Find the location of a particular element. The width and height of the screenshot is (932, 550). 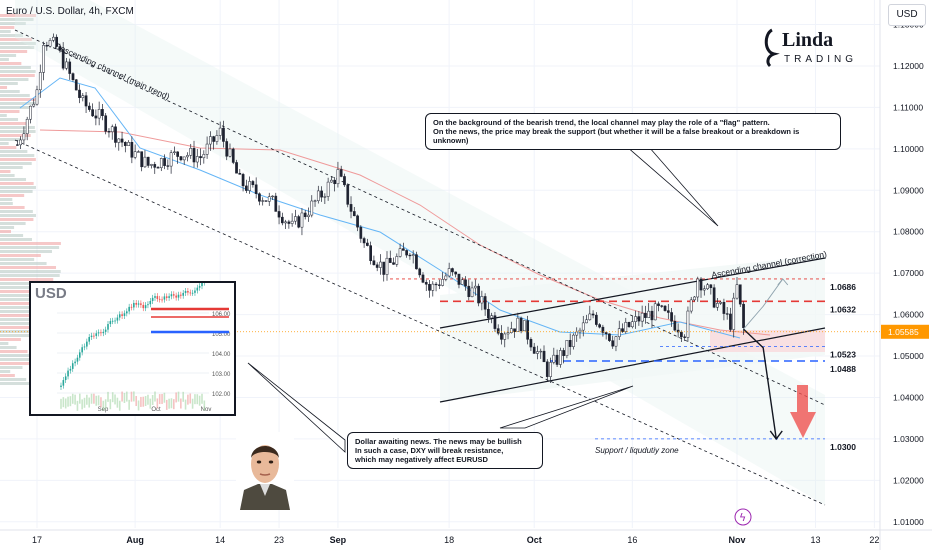

inset-y-label: 106.00 is located at coordinates (221, 315).